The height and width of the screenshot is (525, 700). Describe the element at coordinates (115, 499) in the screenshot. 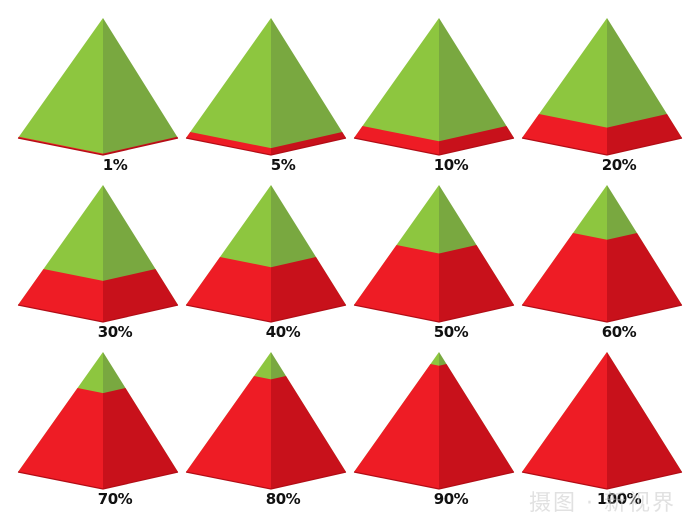

I see `percent-label: 70%` at that location.